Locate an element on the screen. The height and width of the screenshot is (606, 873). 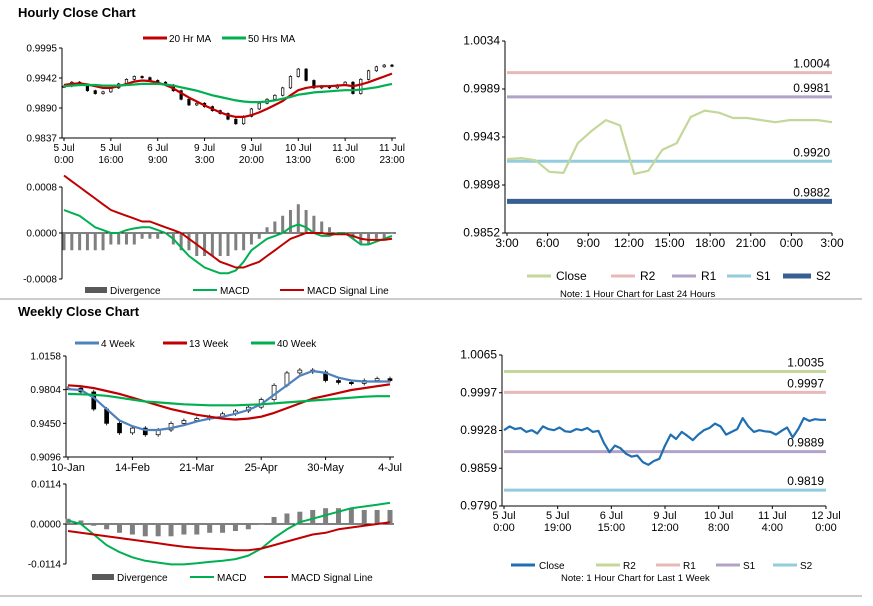
hourly-price-ytick-label: 0.9890 is located at coordinates (41, 109).